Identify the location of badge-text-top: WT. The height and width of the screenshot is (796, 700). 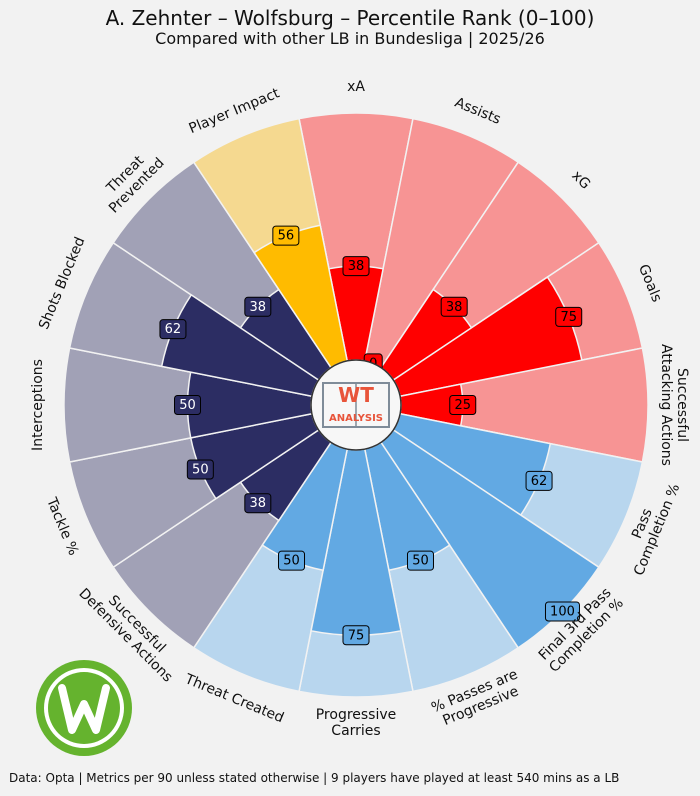
(356, 395).